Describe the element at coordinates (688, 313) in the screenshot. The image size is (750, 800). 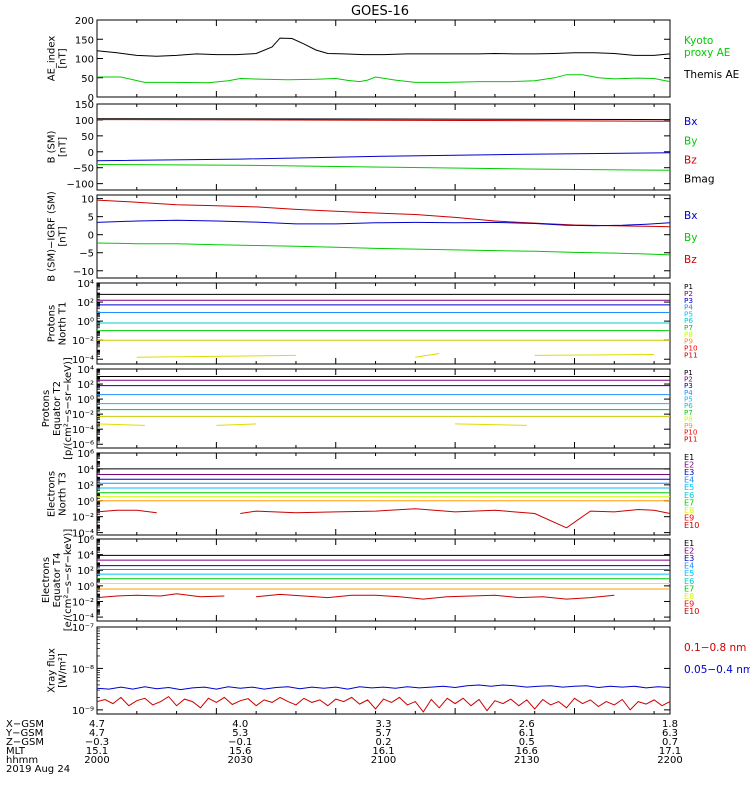
I see `legend-entry: P5` at that location.